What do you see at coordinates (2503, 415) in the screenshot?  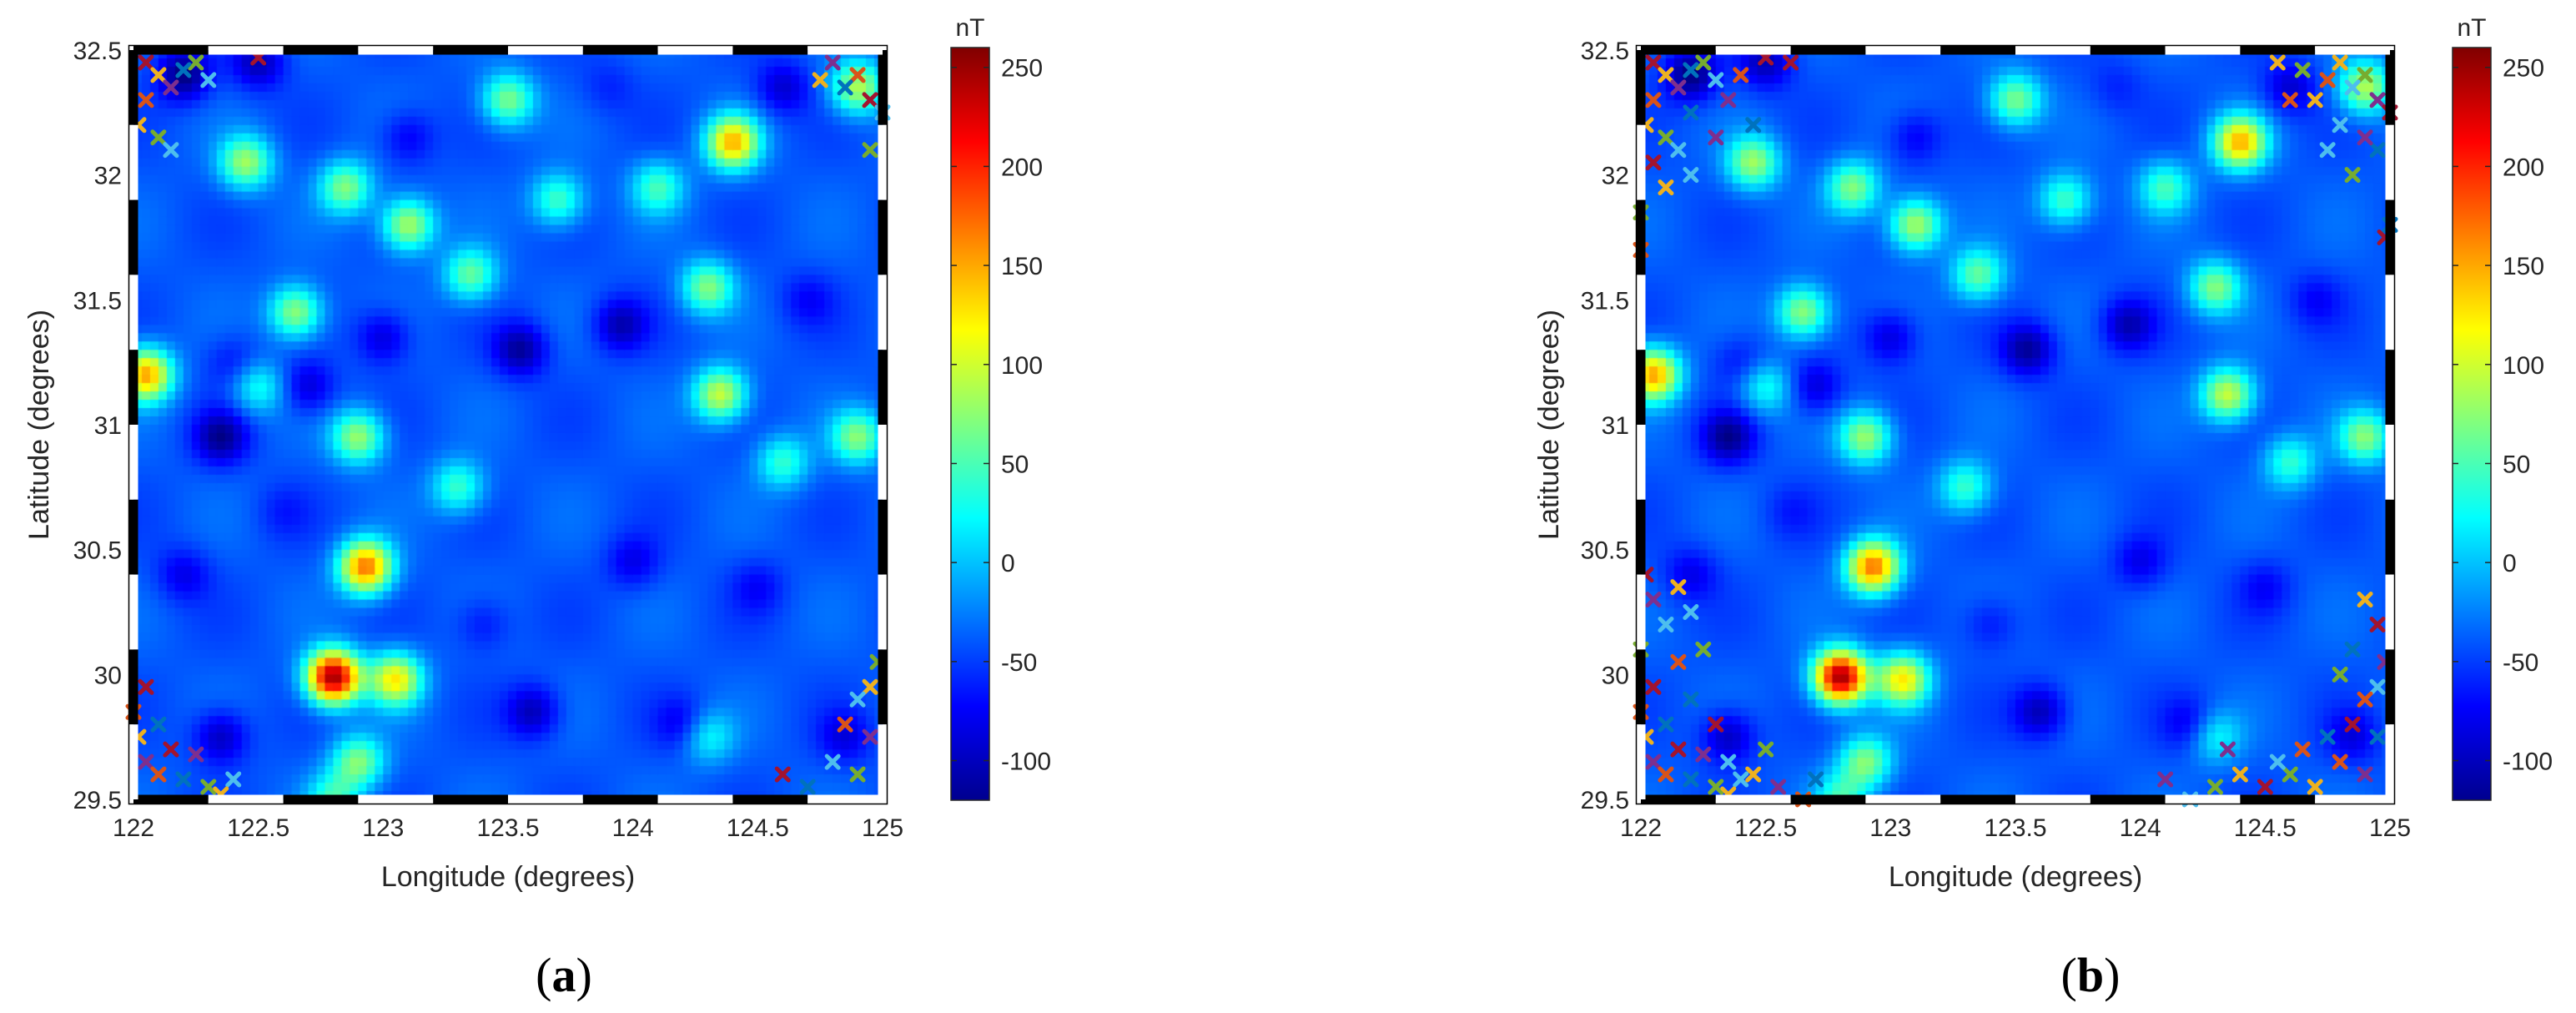 I see `colorbar-ticks-b: 250 200 150 100 50 0 -50 -100` at bounding box center [2503, 415].